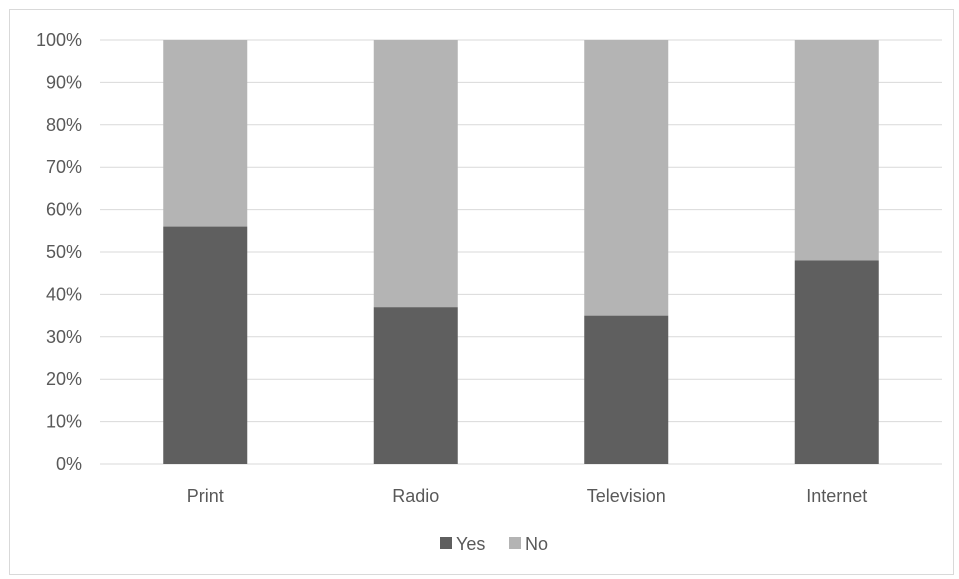 The height and width of the screenshot is (579, 959). Describe the element at coordinates (64, 337) in the screenshot. I see `y-tick-label: 30%` at that location.